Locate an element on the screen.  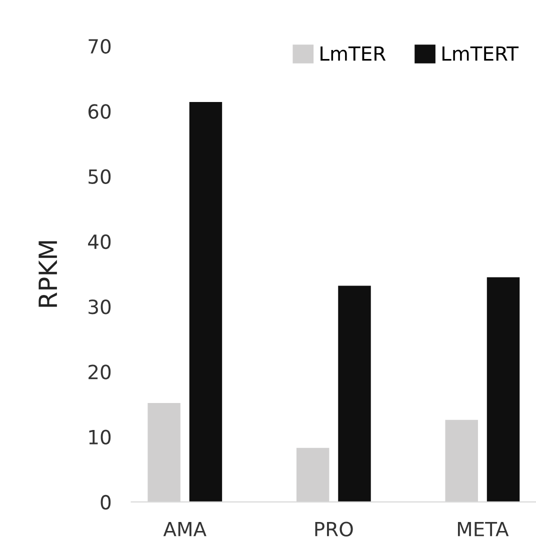
y-tick-label: 70 is located at coordinates (99, 46).